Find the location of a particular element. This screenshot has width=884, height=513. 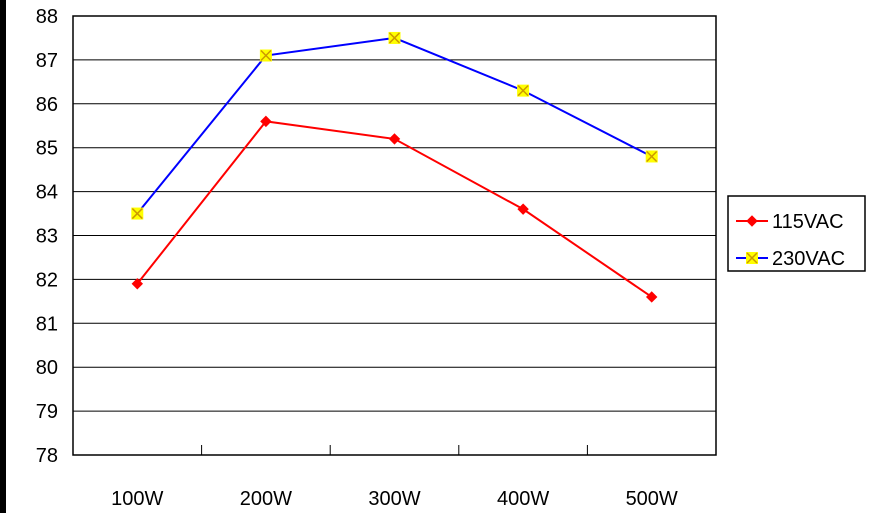

legend-label: 115VAC is located at coordinates (808, 222).